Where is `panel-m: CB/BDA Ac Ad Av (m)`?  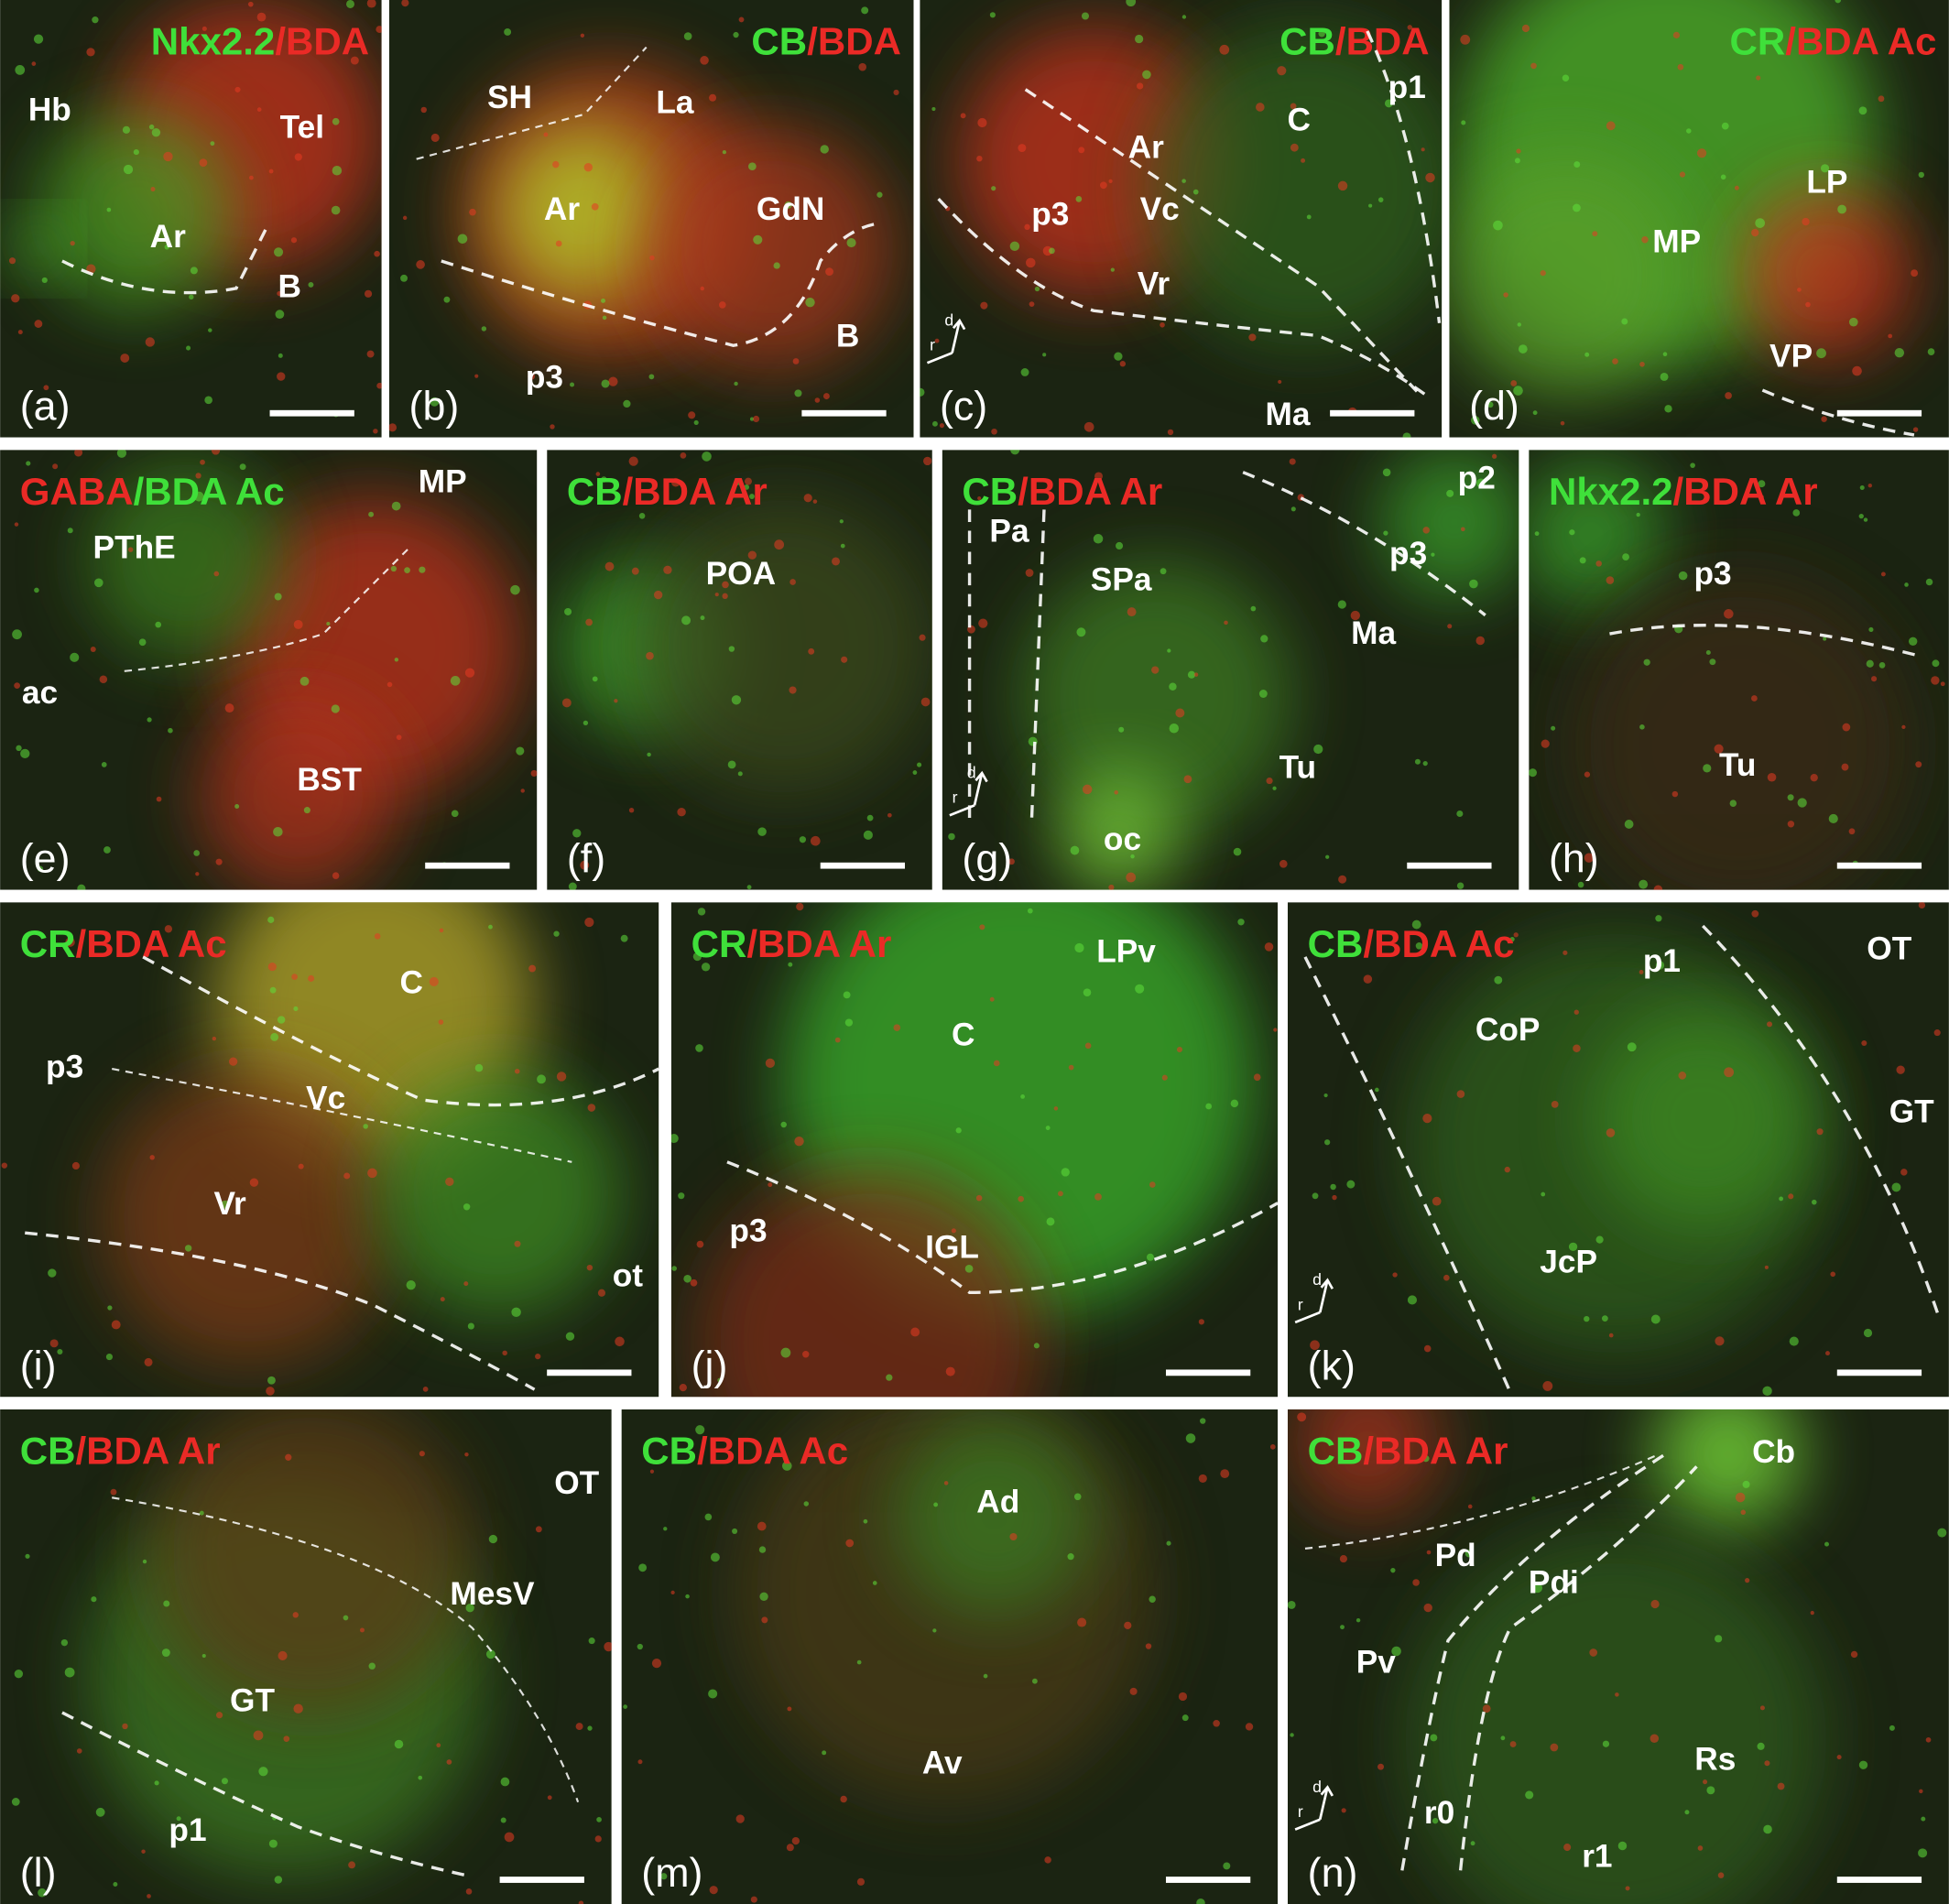
panel-m: CB/BDA Ac Ad Av (m) is located at coordinates (950, 1656).